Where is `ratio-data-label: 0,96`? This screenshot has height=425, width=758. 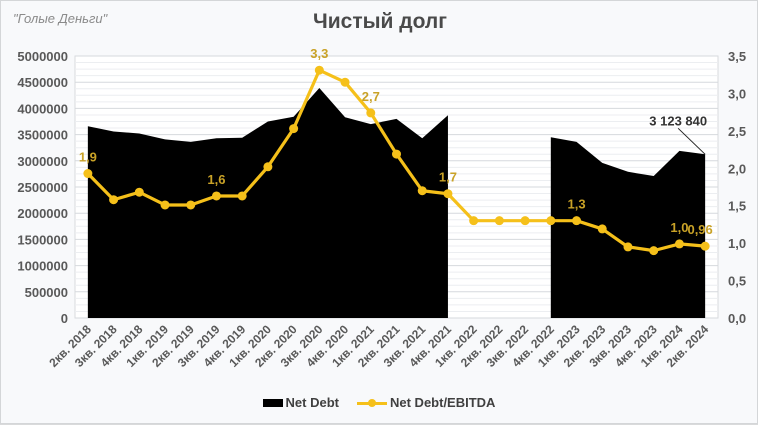
ratio-data-label: 0,96 is located at coordinates (699, 229).